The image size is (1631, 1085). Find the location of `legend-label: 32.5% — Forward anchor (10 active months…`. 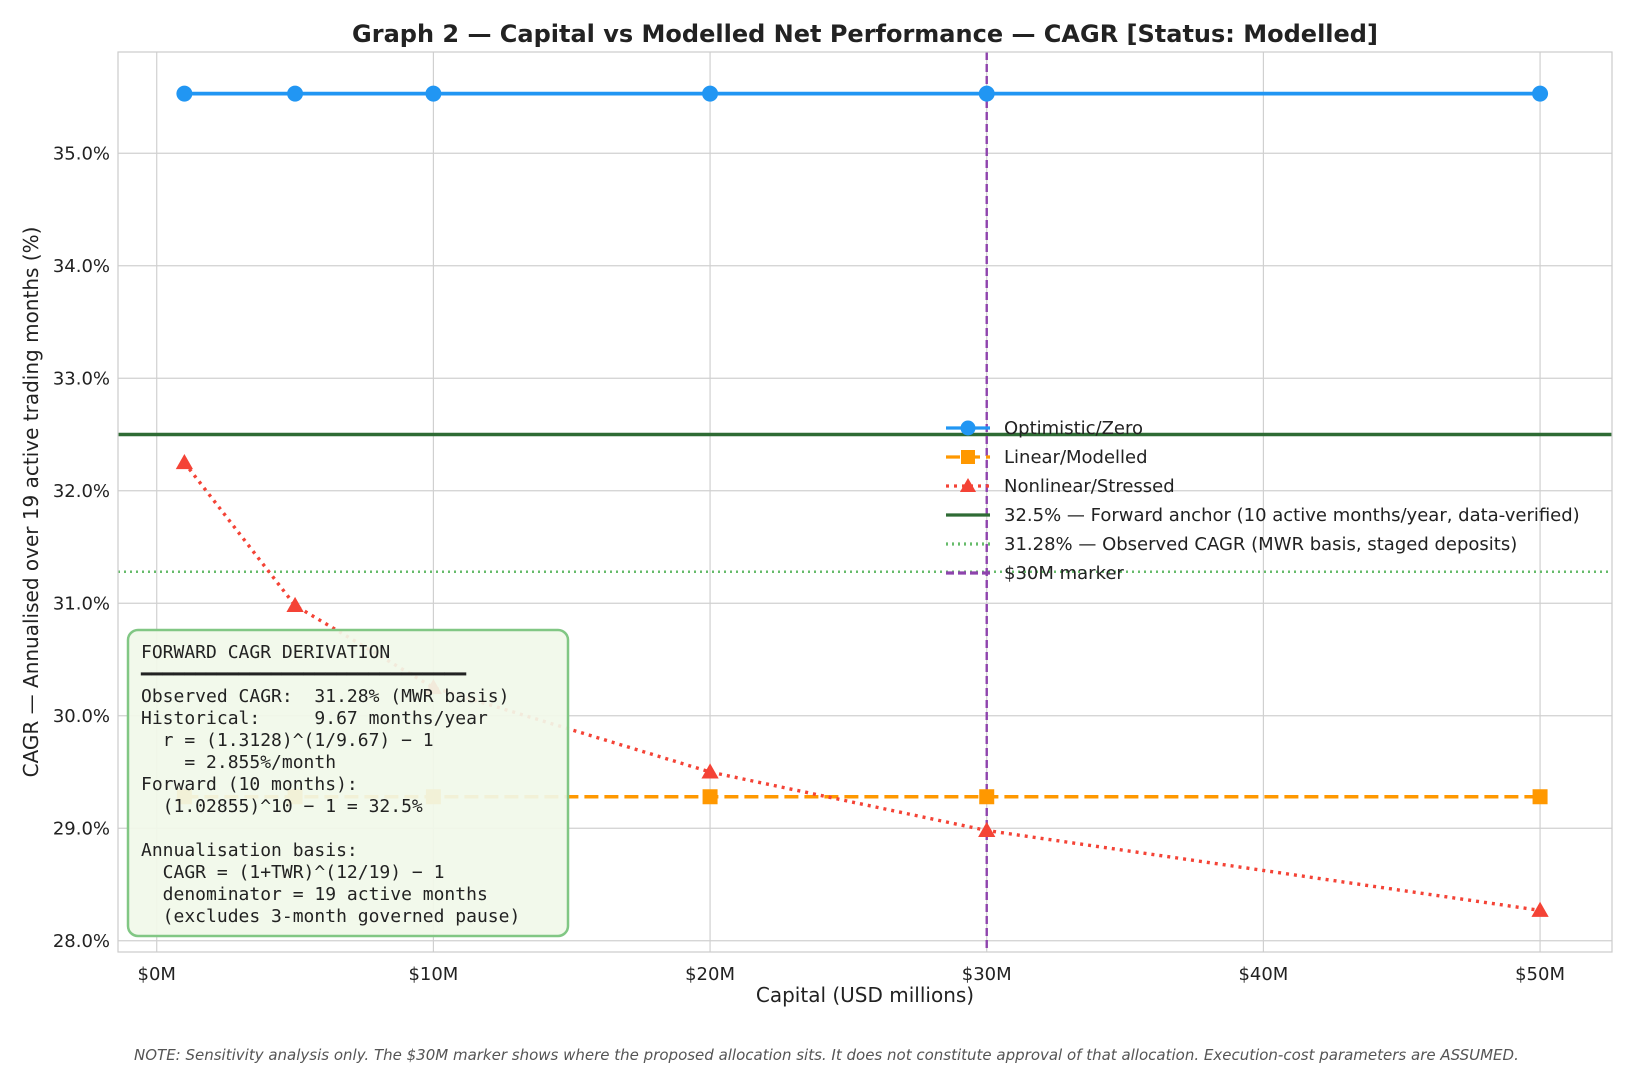

legend-label: 32.5% — Forward anchor (10 active months… is located at coordinates (1292, 515).